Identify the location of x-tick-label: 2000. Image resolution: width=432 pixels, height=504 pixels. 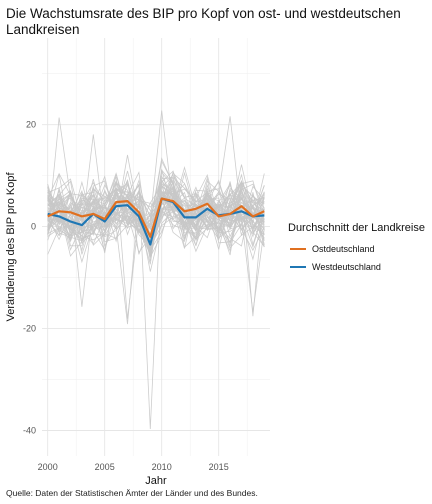
(48, 467).